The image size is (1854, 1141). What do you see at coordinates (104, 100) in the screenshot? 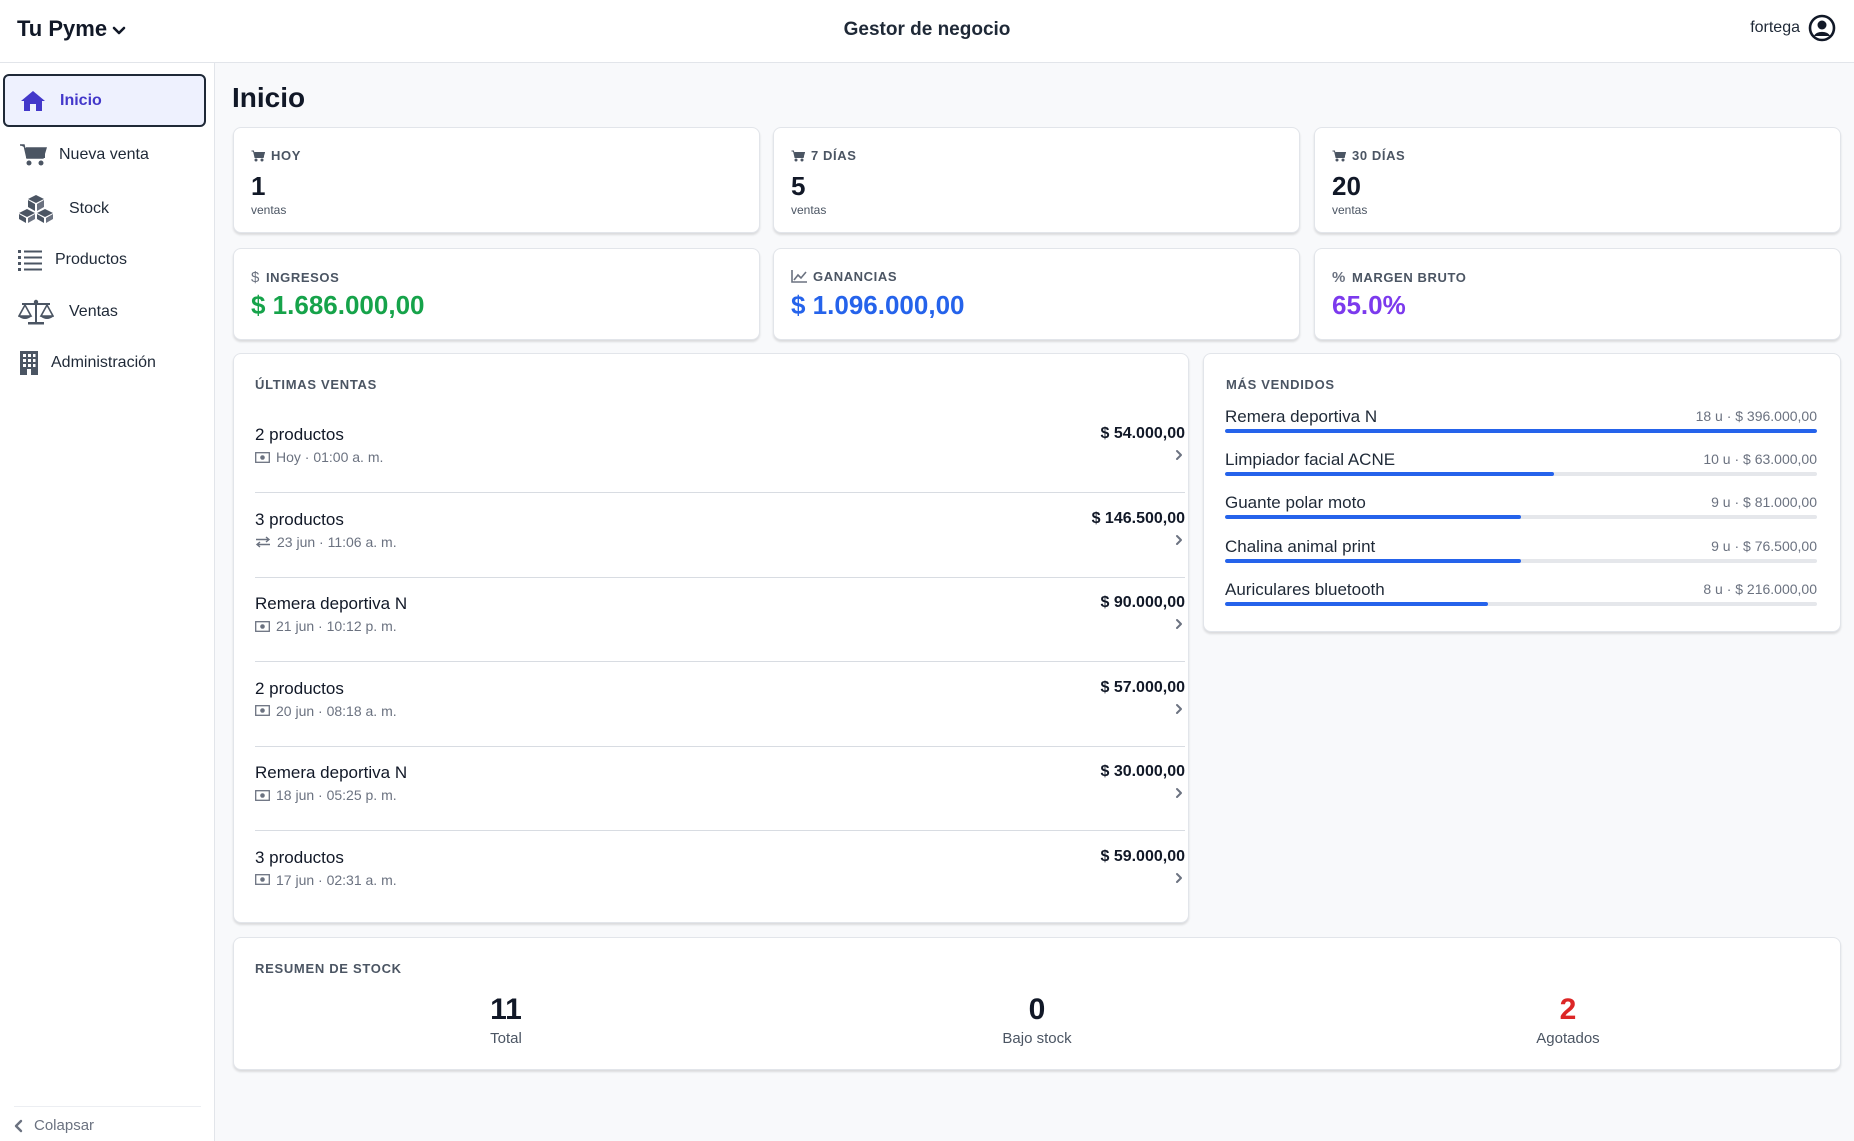
I see `sidebar-item-inicio: Inicio` at bounding box center [104, 100].